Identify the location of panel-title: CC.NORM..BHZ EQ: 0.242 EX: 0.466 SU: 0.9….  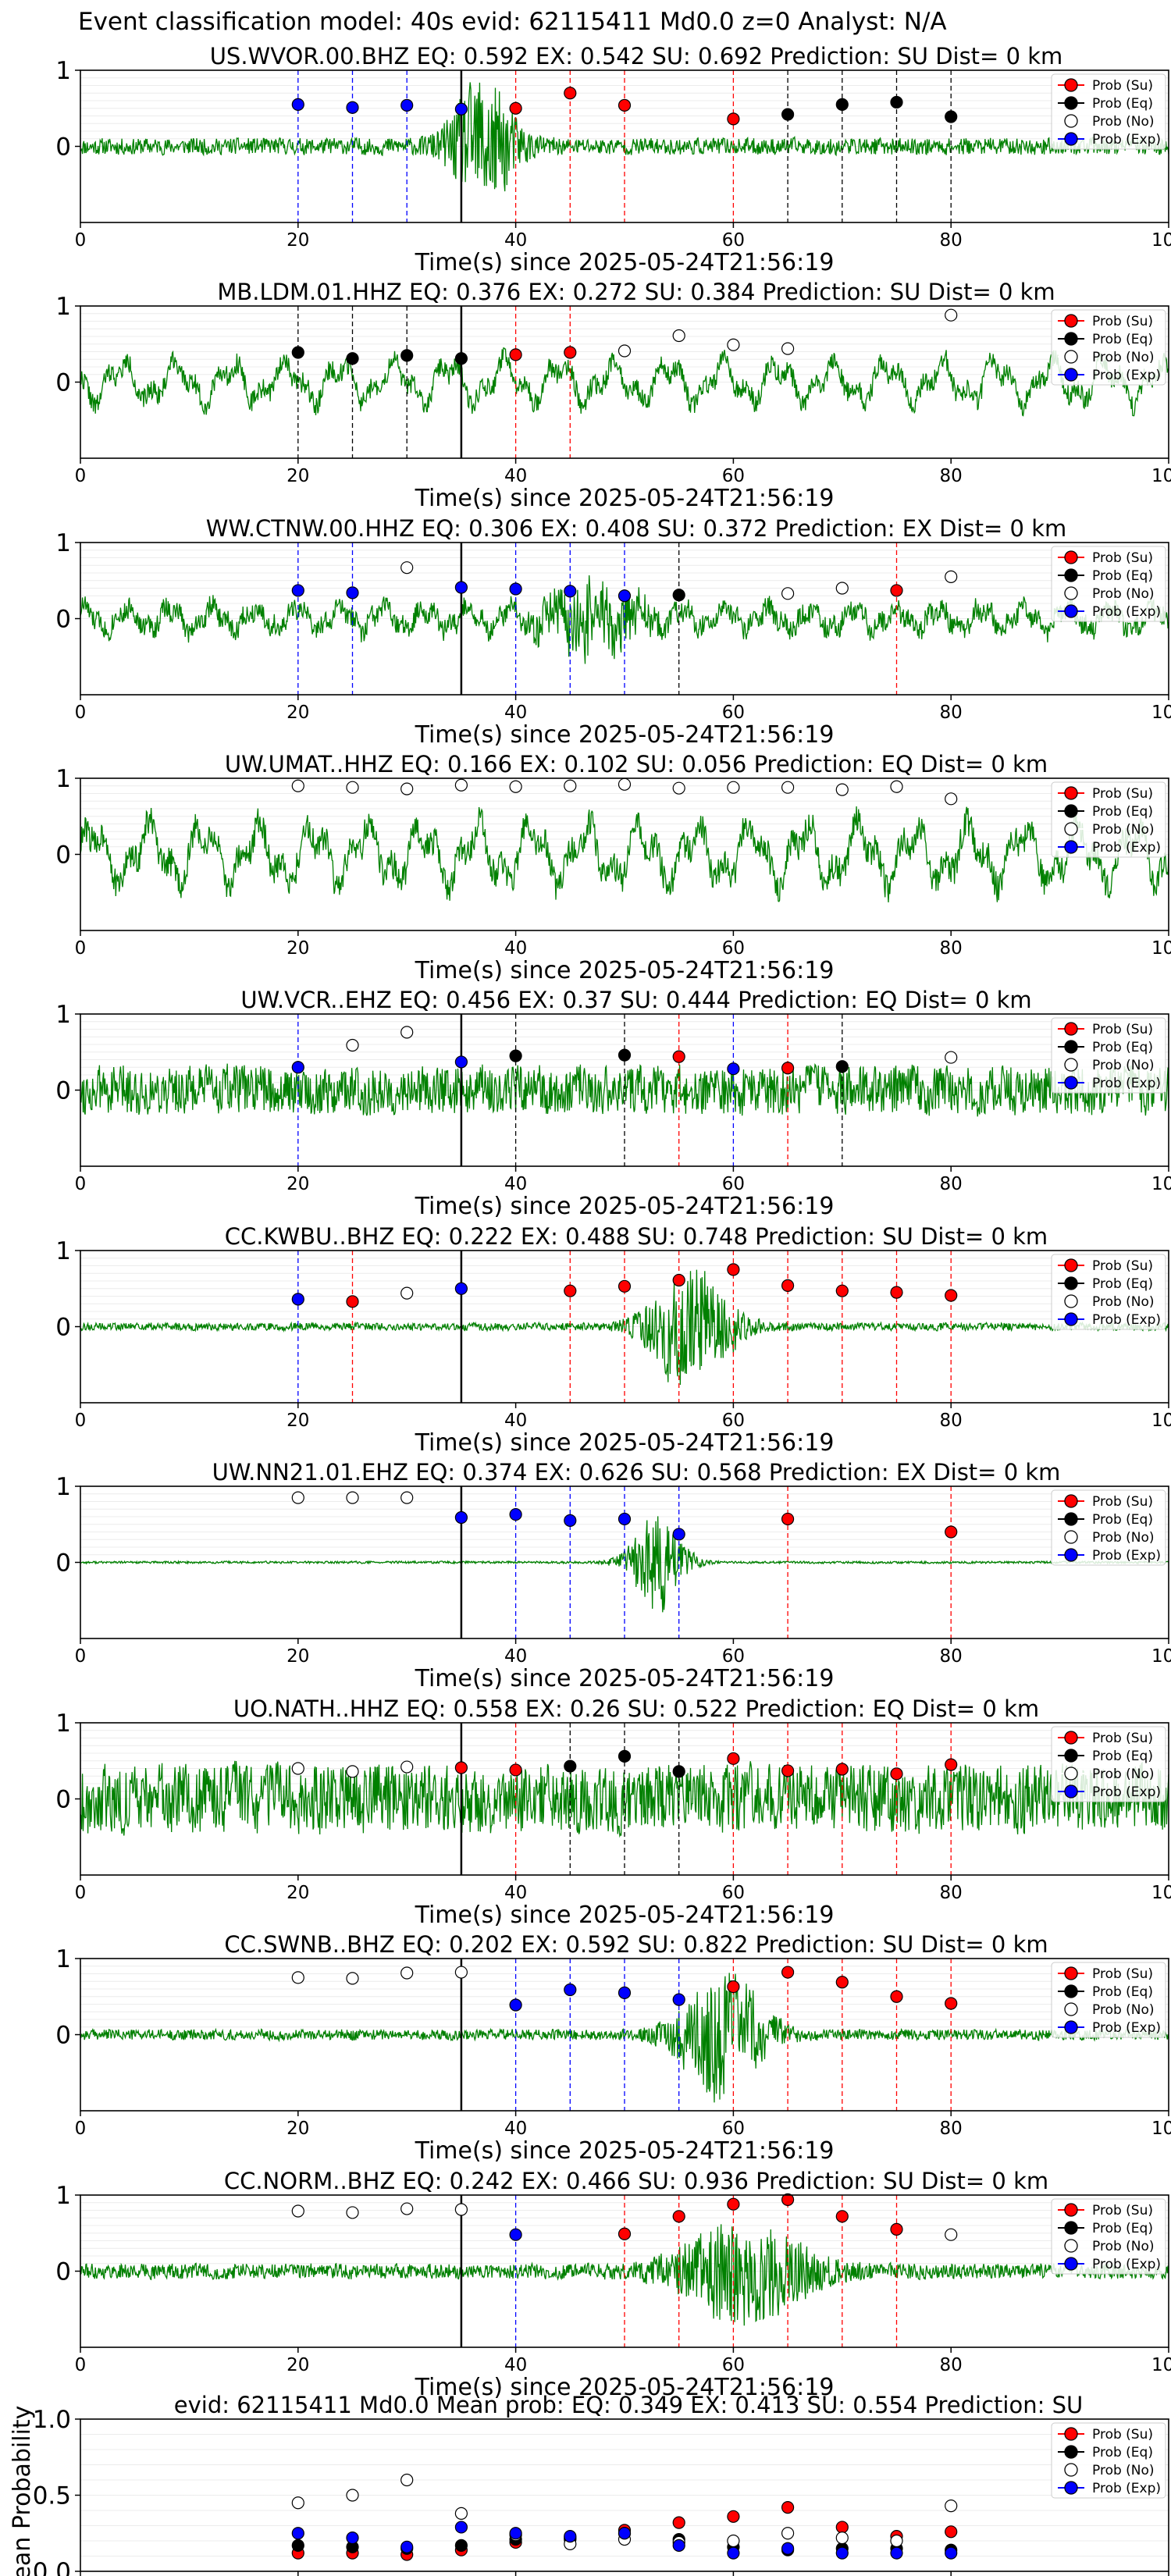
(636, 2181).